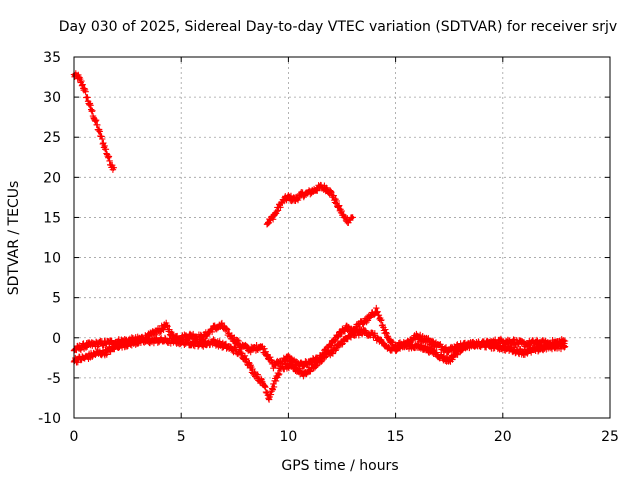  Describe the element at coordinates (56, 339) in the screenshot. I see `y-tick-label: 0` at that location.